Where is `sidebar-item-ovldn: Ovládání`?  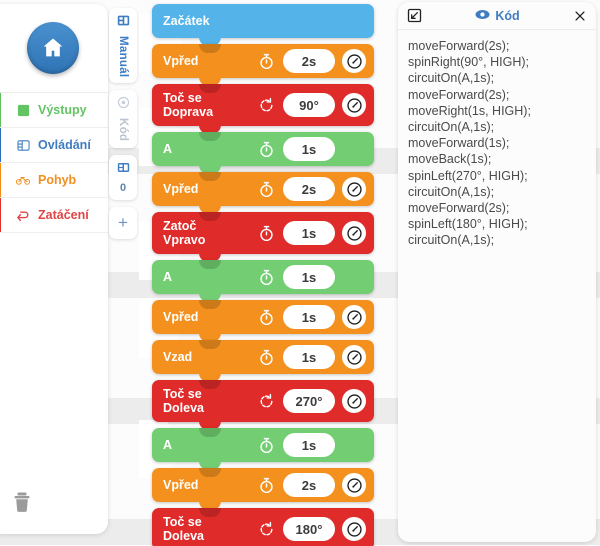 sidebar-item-ovldn: Ovládání is located at coordinates (54, 145).